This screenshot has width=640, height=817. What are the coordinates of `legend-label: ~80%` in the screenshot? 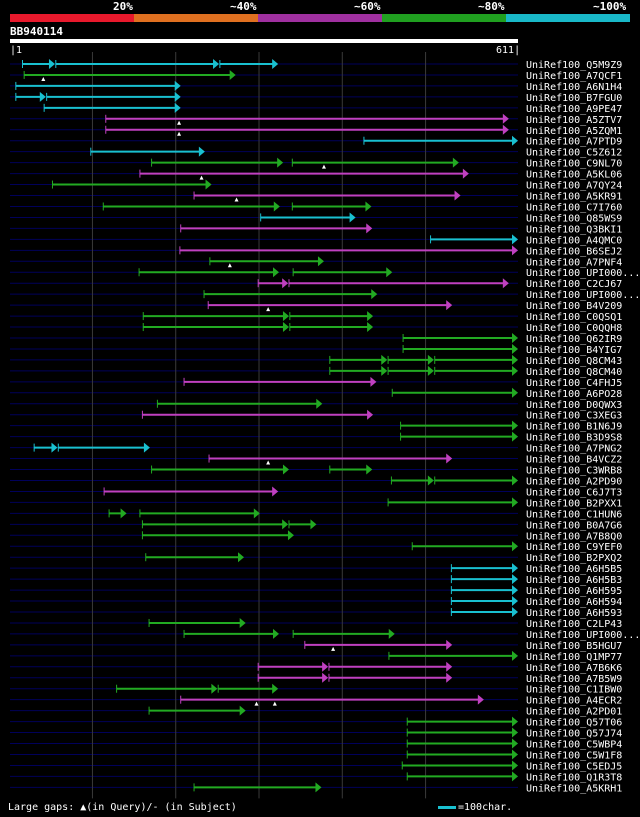 It's located at (491, 6).